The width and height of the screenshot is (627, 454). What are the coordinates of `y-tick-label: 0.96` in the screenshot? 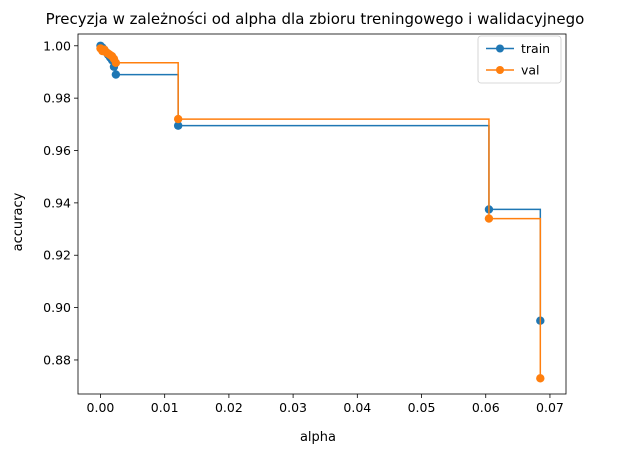 It's located at (57, 150).